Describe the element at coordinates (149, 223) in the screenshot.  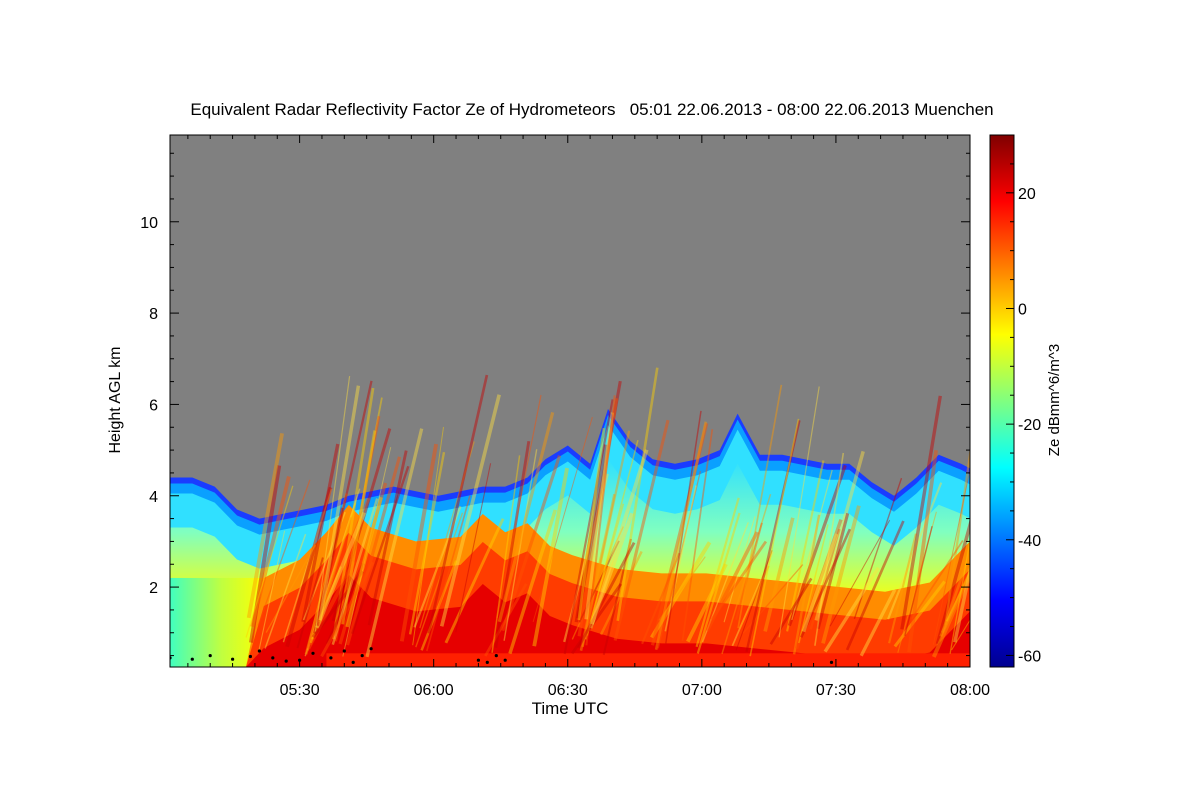
I see `y-tick-label: 10` at that location.